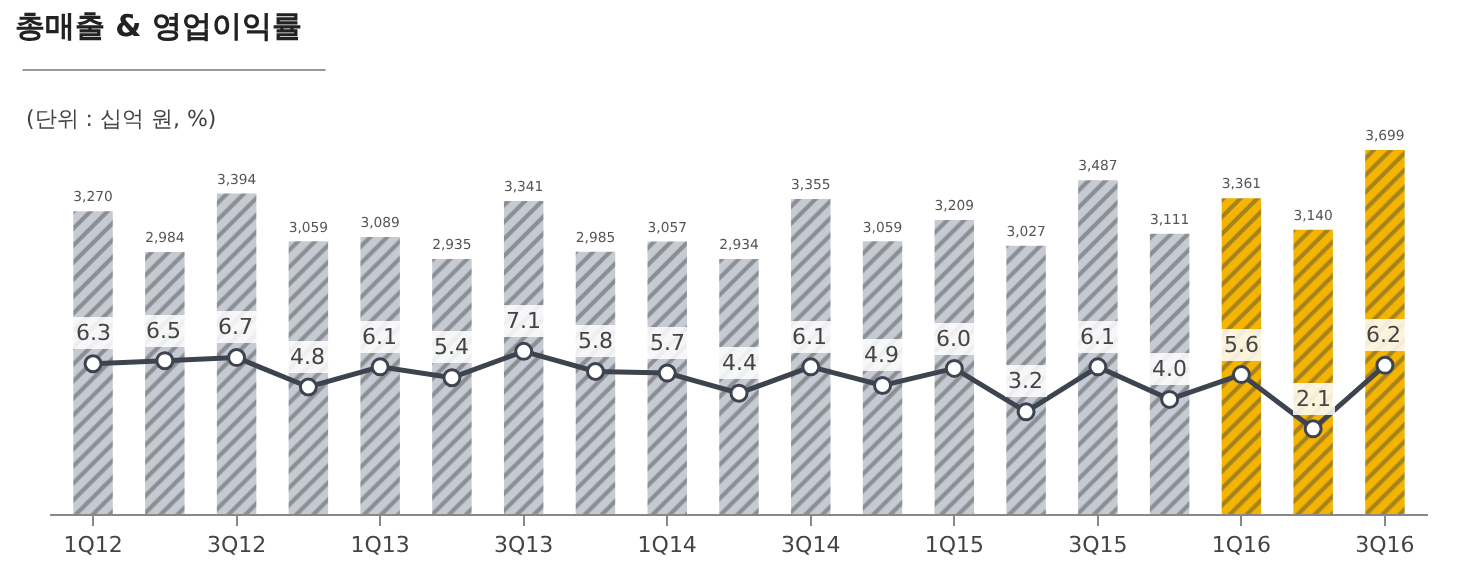  What do you see at coordinates (1169, 369) in the screenshot?
I see `data-label: 4.0` at bounding box center [1169, 369].